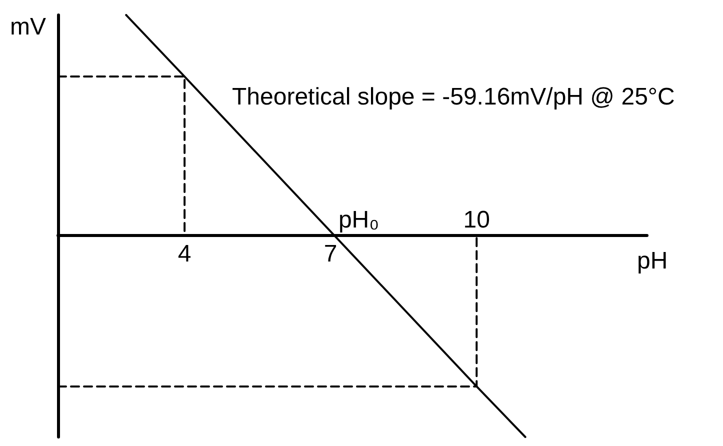  Describe the element at coordinates (28, 27) in the screenshot. I see `y-axis-title: mV` at that location.